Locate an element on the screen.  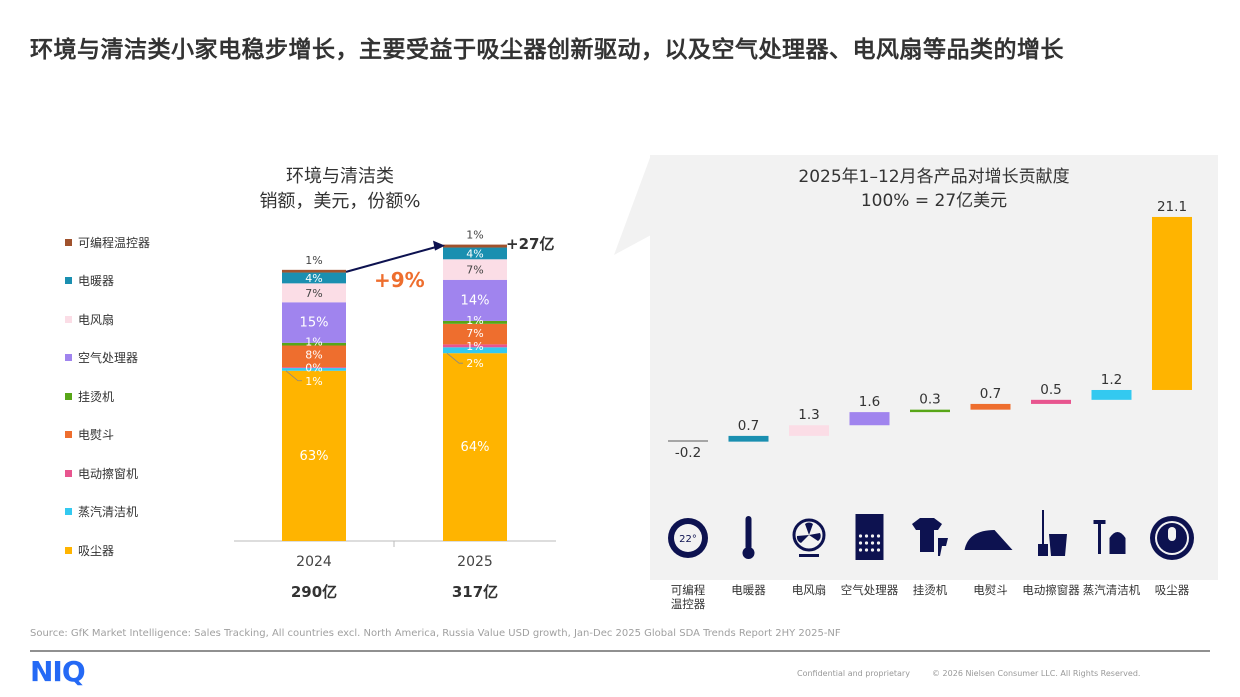
value-label: 1.6 is located at coordinates (869, 402).